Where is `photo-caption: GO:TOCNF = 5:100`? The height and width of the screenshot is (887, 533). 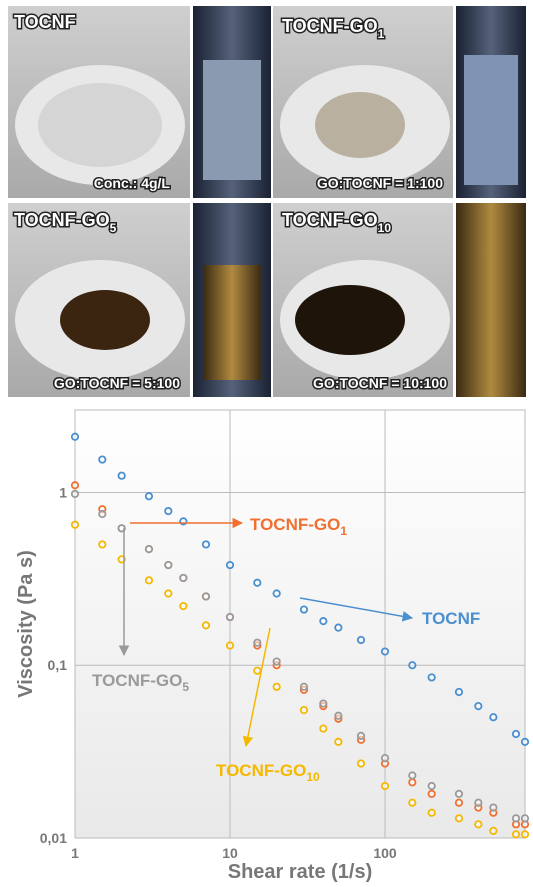
photo-caption: GO:TOCNF = 5:100 is located at coordinates (117, 383).